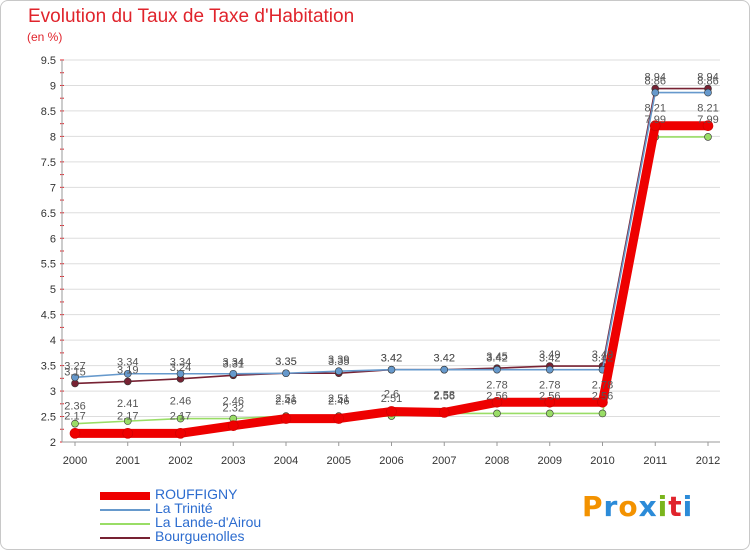  I want to click on y-tick-label: 3, so click(53, 392).